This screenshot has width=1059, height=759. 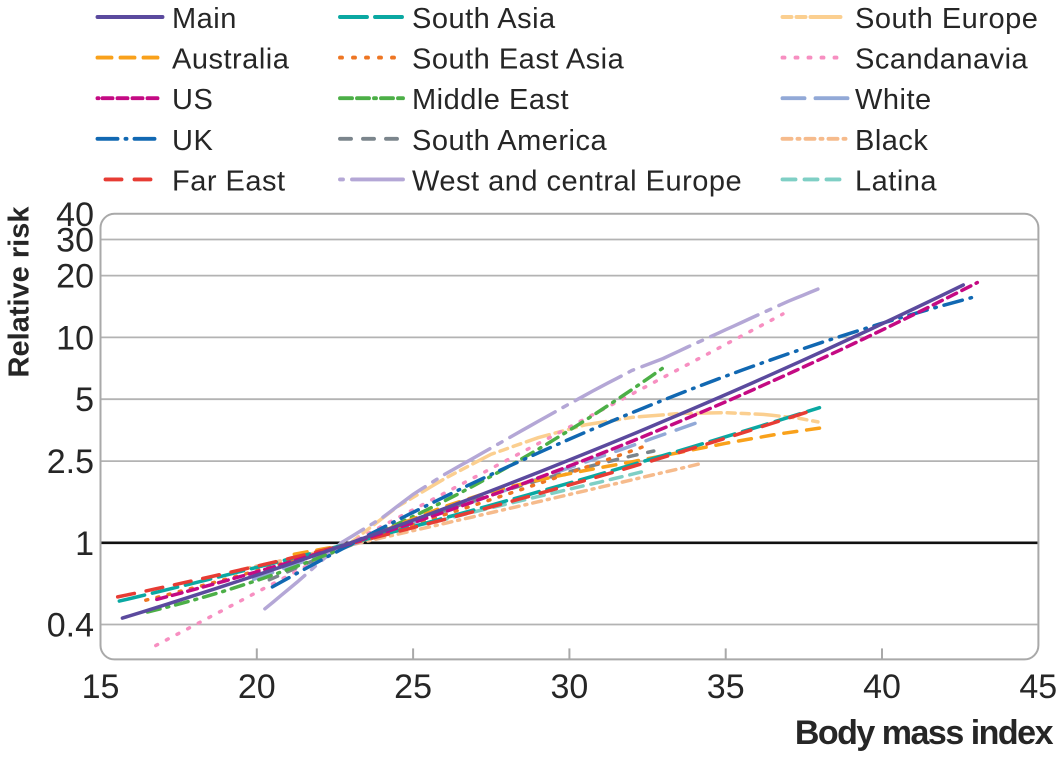 What do you see at coordinates (84, 400) in the screenshot?
I see `svg-text: 5` at bounding box center [84, 400].